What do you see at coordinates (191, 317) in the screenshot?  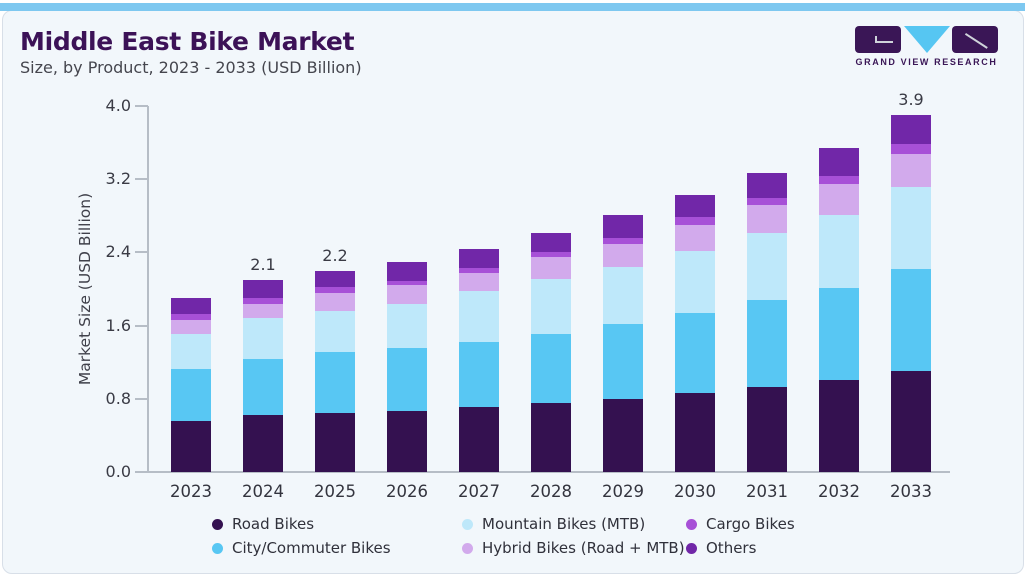 I see `bar-2023-cargo-bikes` at bounding box center [191, 317].